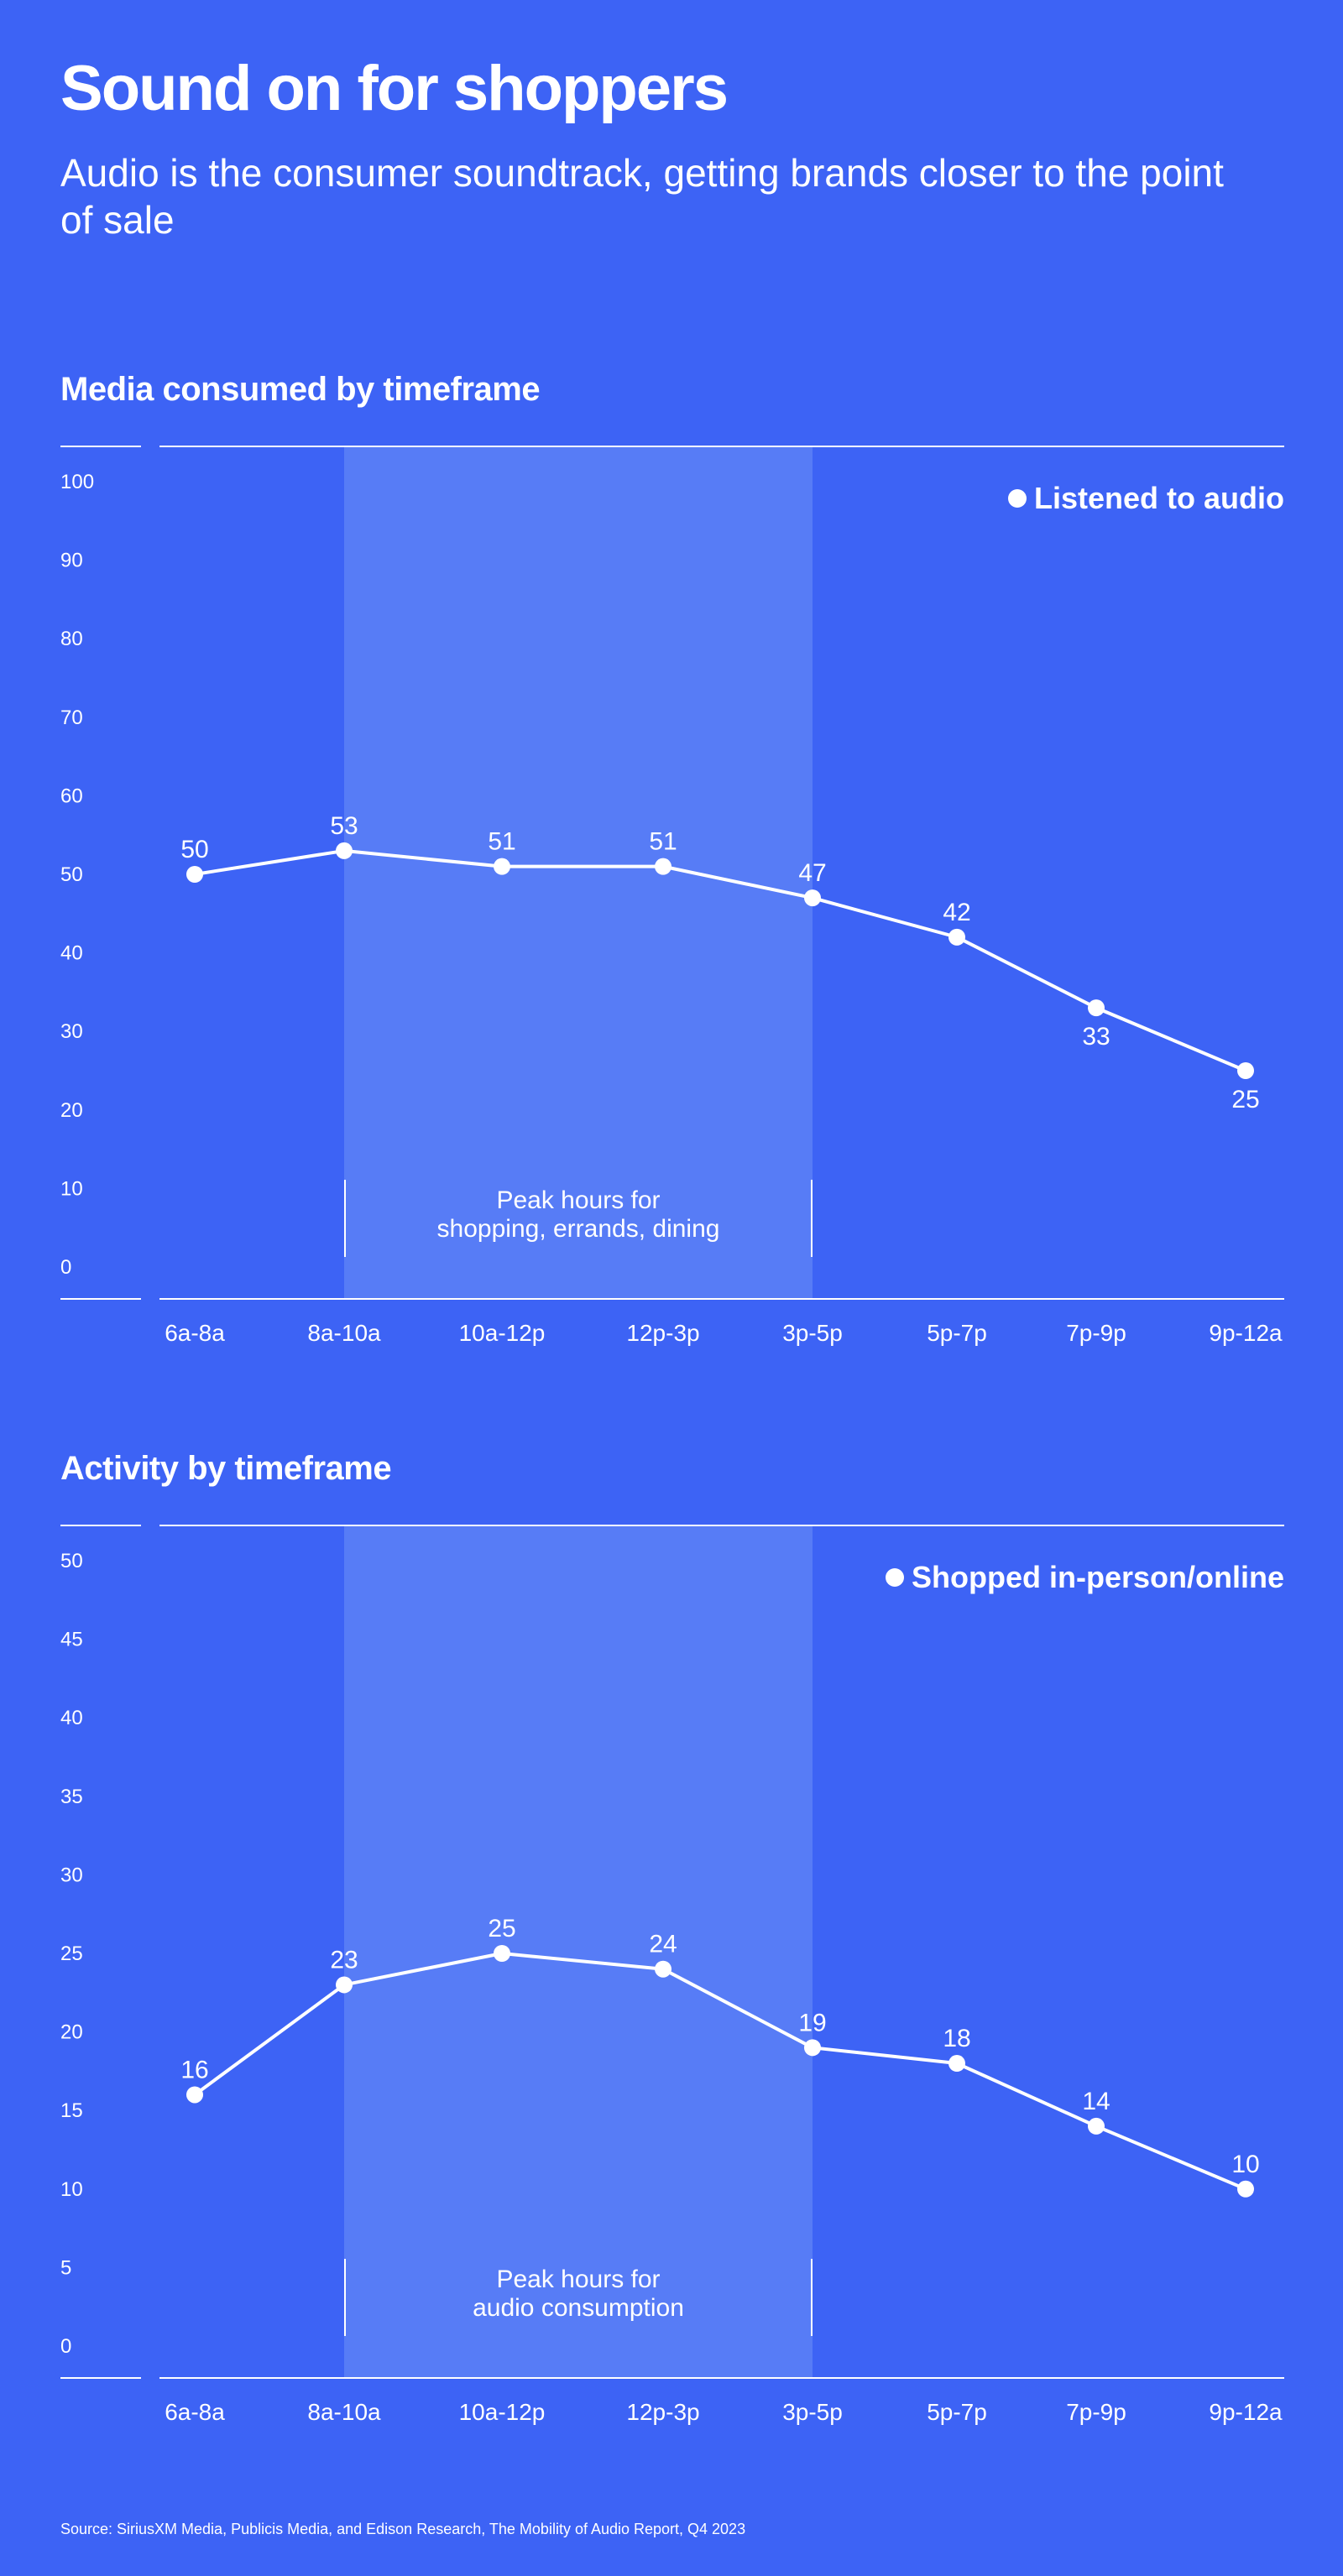 The width and height of the screenshot is (1343, 2576). I want to click on data-label: 47, so click(812, 873).